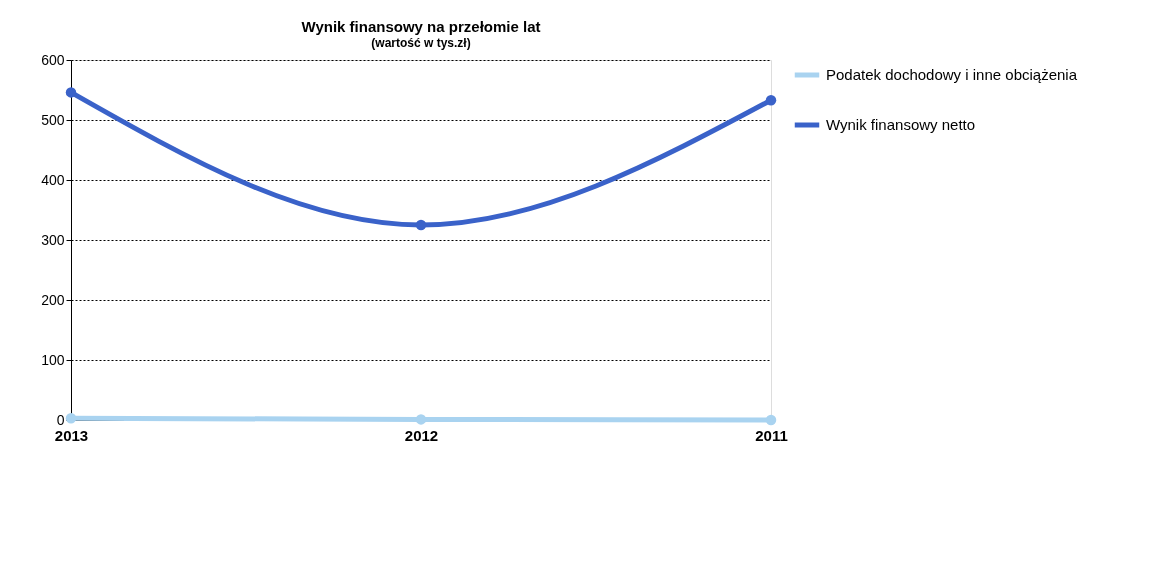  I want to click on legend-label: Wynik finansowy netto, so click(901, 124).